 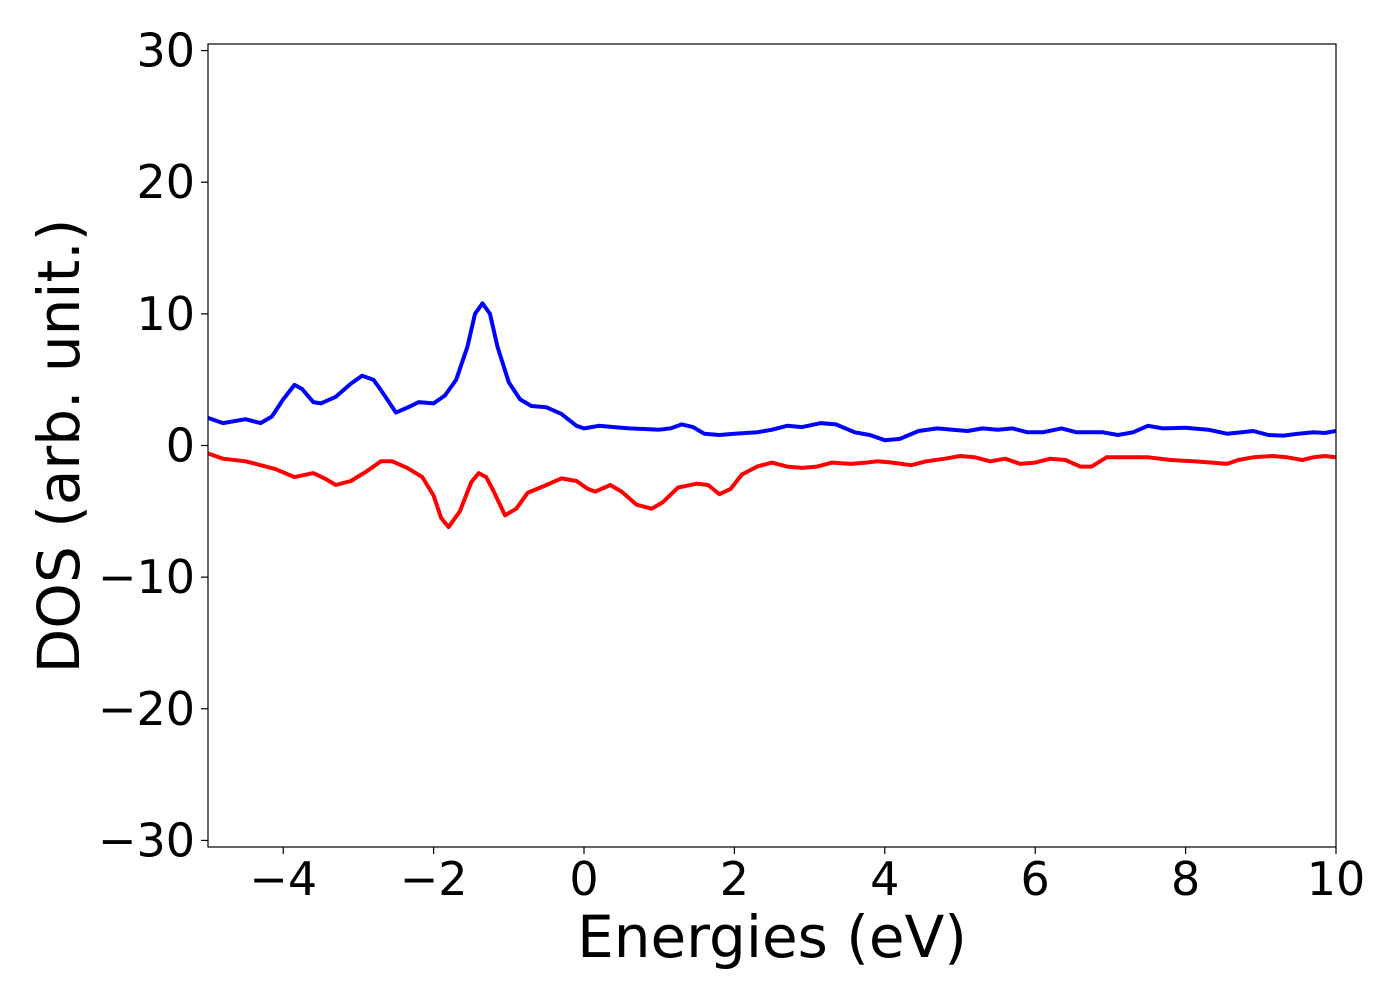 I want to click on x-tick-label: 4, so click(x=884, y=879).